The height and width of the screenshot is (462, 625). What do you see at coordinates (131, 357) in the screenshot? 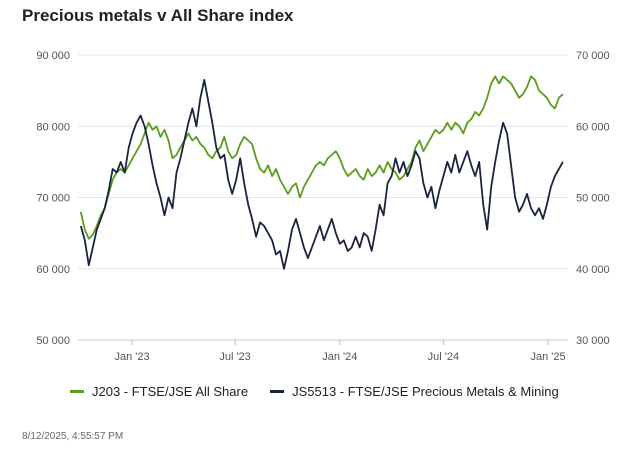
I see `x-tick-label: Jan '23` at bounding box center [131, 357].